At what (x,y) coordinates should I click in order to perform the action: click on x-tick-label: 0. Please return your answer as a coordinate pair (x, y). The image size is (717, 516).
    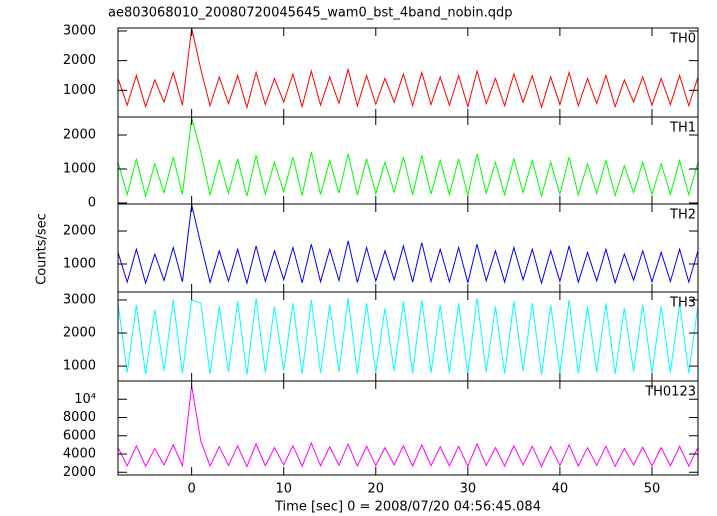
    Looking at the image, I should click on (192, 489).